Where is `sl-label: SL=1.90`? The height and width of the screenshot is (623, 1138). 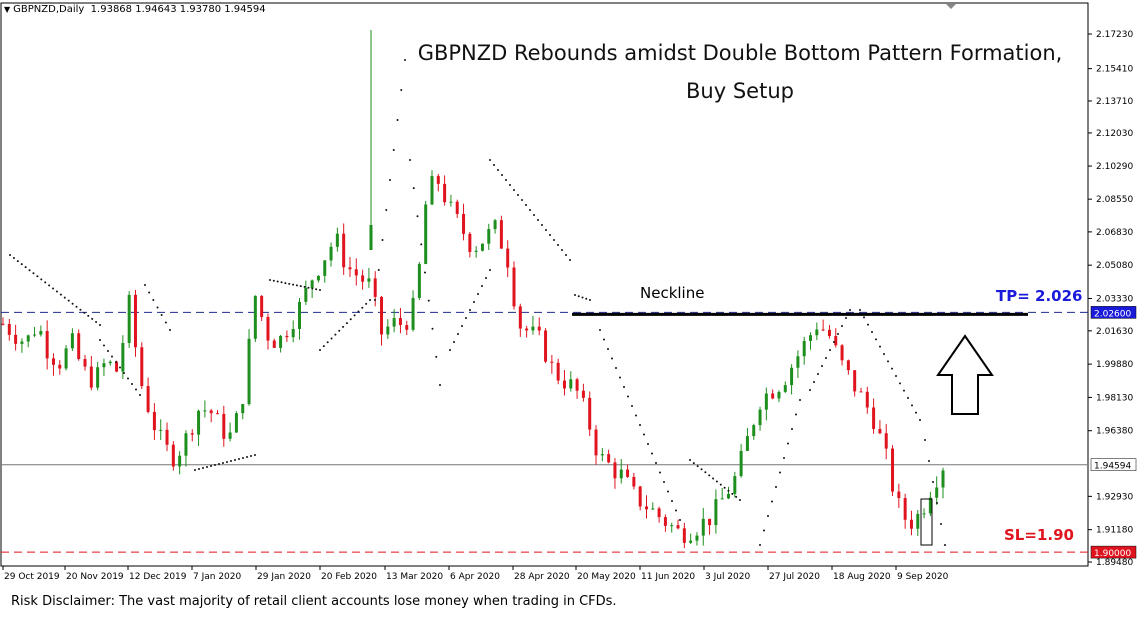 sl-label: SL=1.90 is located at coordinates (1039, 535).